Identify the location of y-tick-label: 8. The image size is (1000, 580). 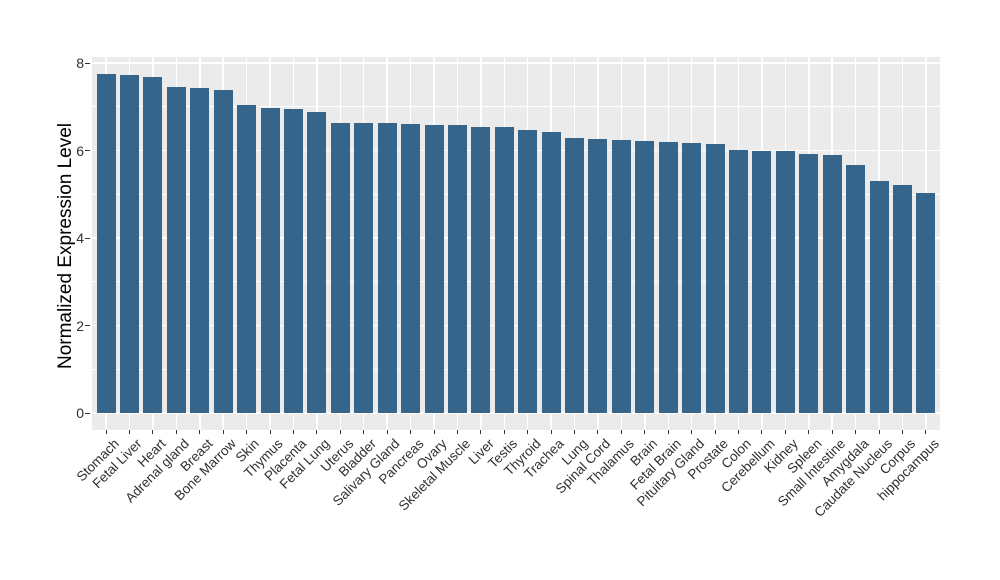
(80, 63).